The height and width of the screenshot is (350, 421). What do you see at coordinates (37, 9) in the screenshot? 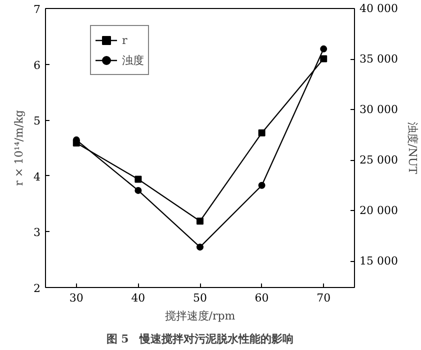
I see `y-tick-label: 7` at bounding box center [37, 9].